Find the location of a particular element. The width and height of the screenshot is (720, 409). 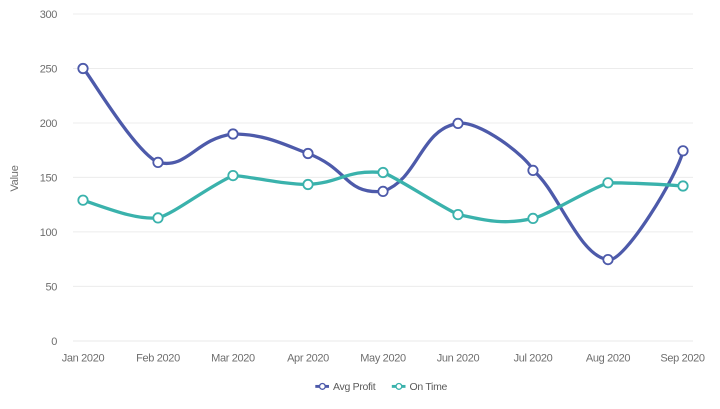

svg-text: May 2020 is located at coordinates (383, 359).